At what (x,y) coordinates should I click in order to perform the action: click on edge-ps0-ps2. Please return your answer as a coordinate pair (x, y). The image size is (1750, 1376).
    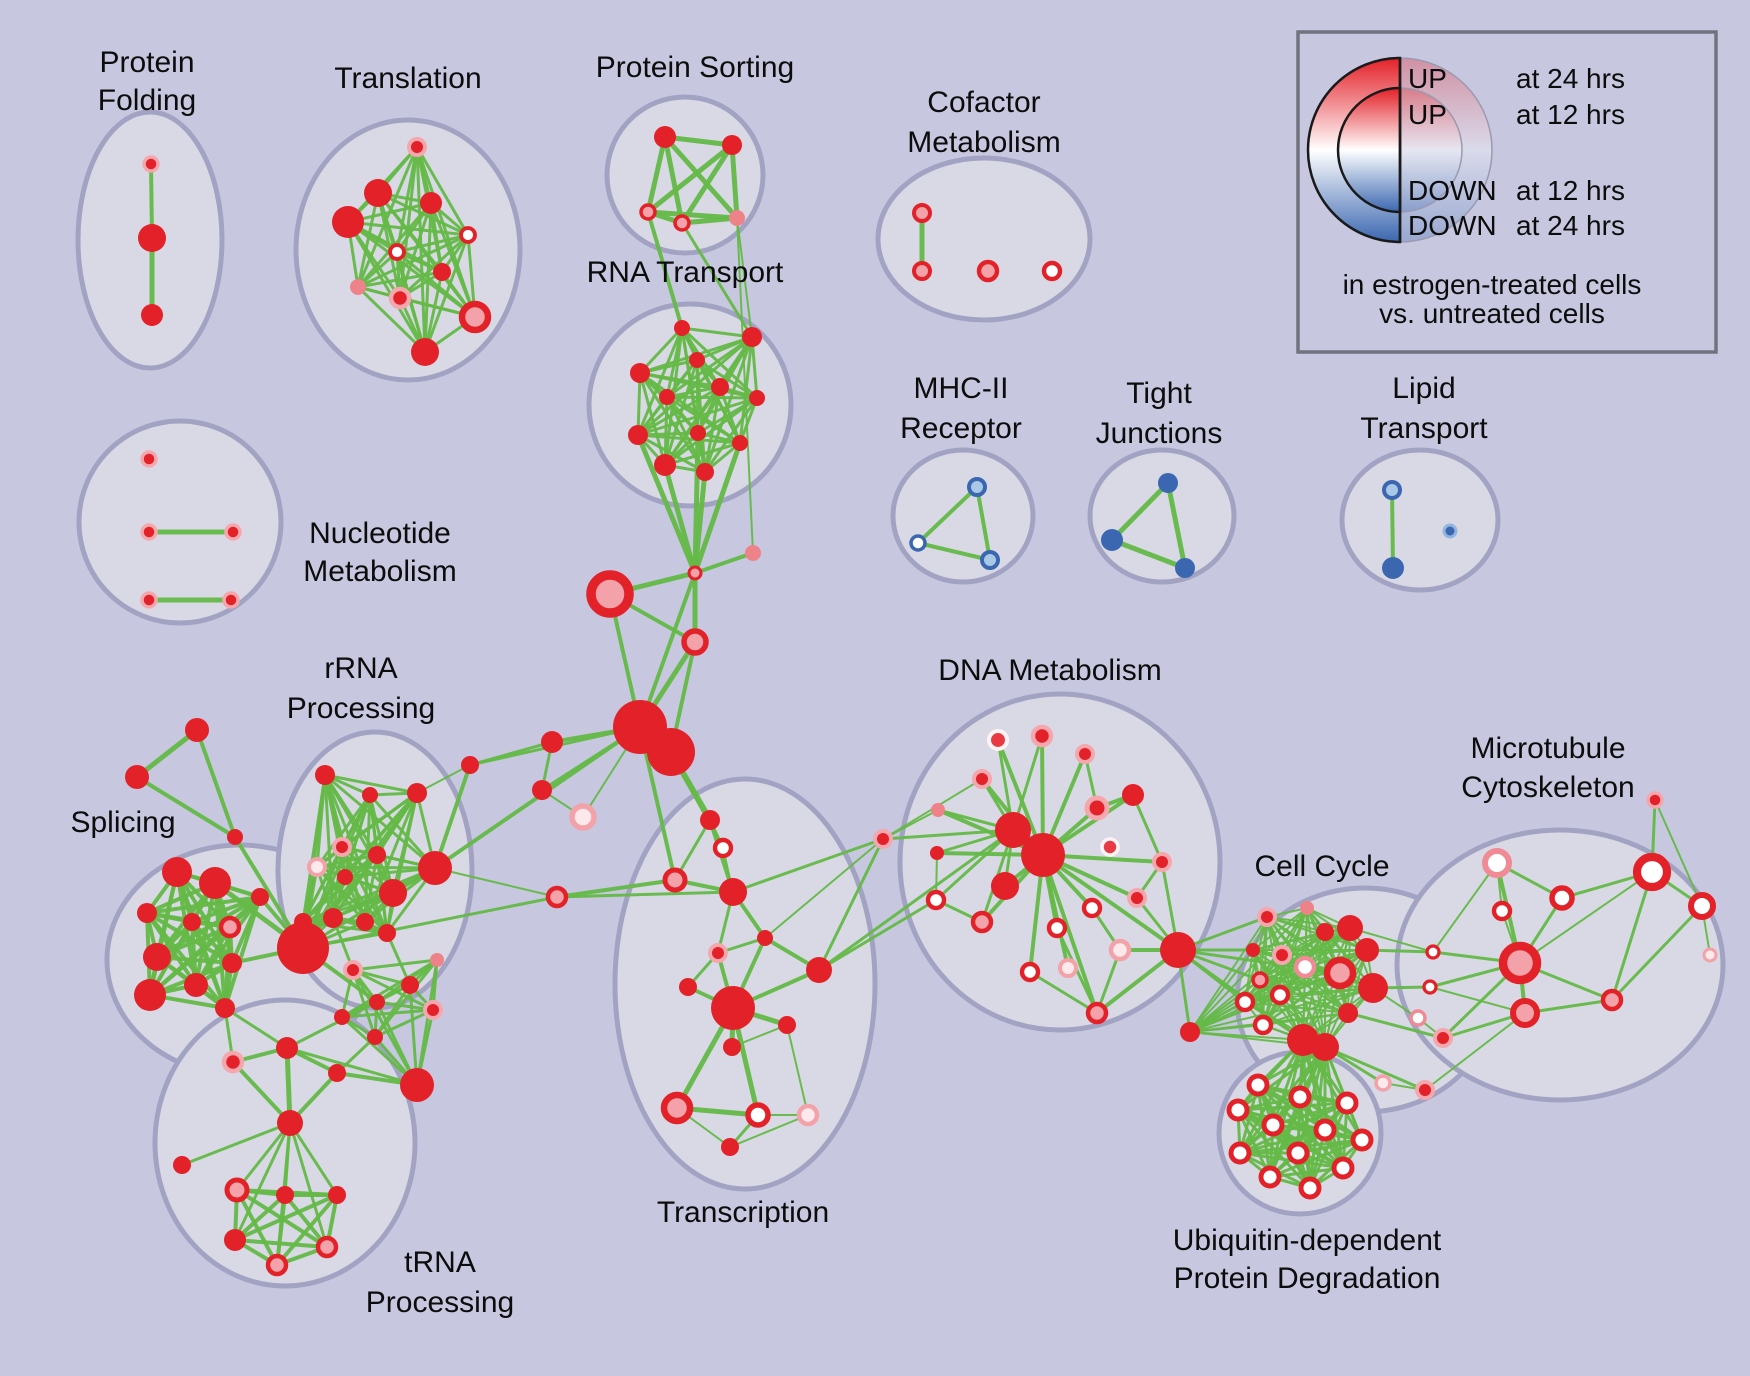
    Looking at the image, I should click on (656, 174).